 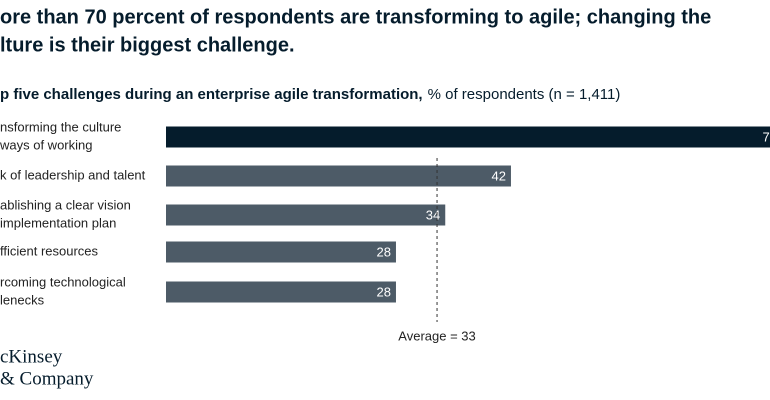 I want to click on category-label: fficient resources, so click(x=49, y=250).